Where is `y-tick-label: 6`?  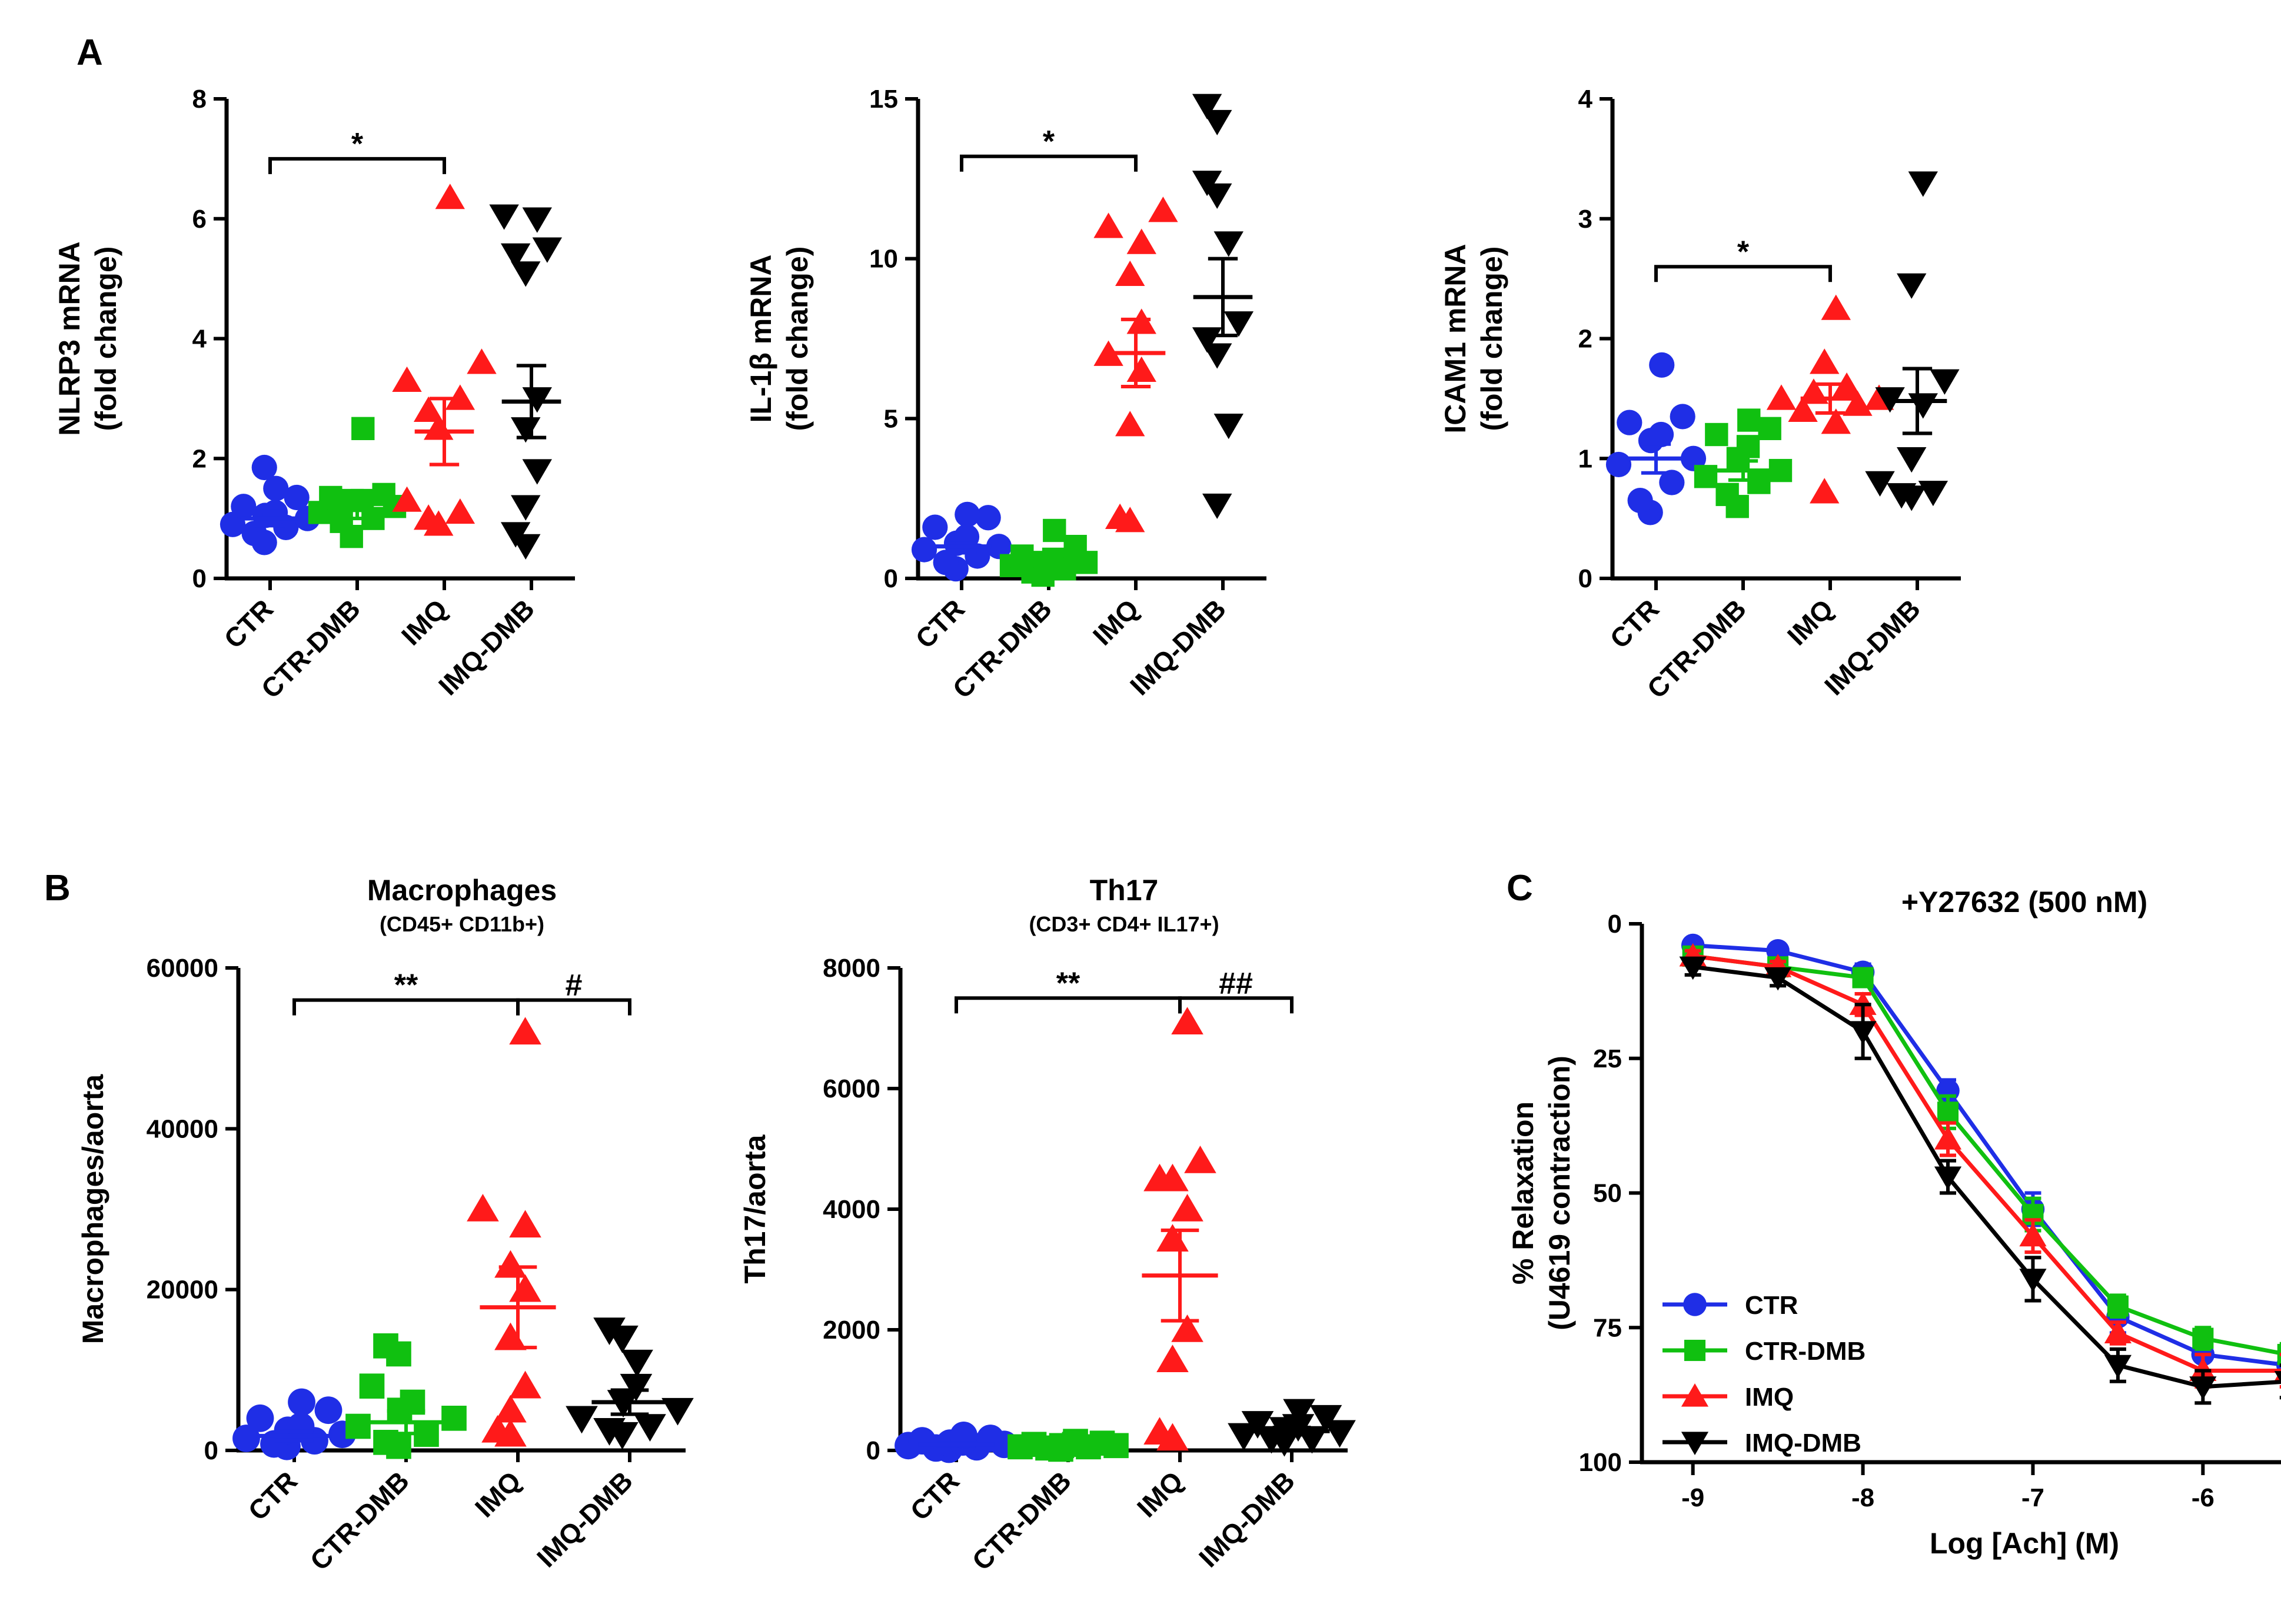 y-tick-label: 6 is located at coordinates (199, 219).